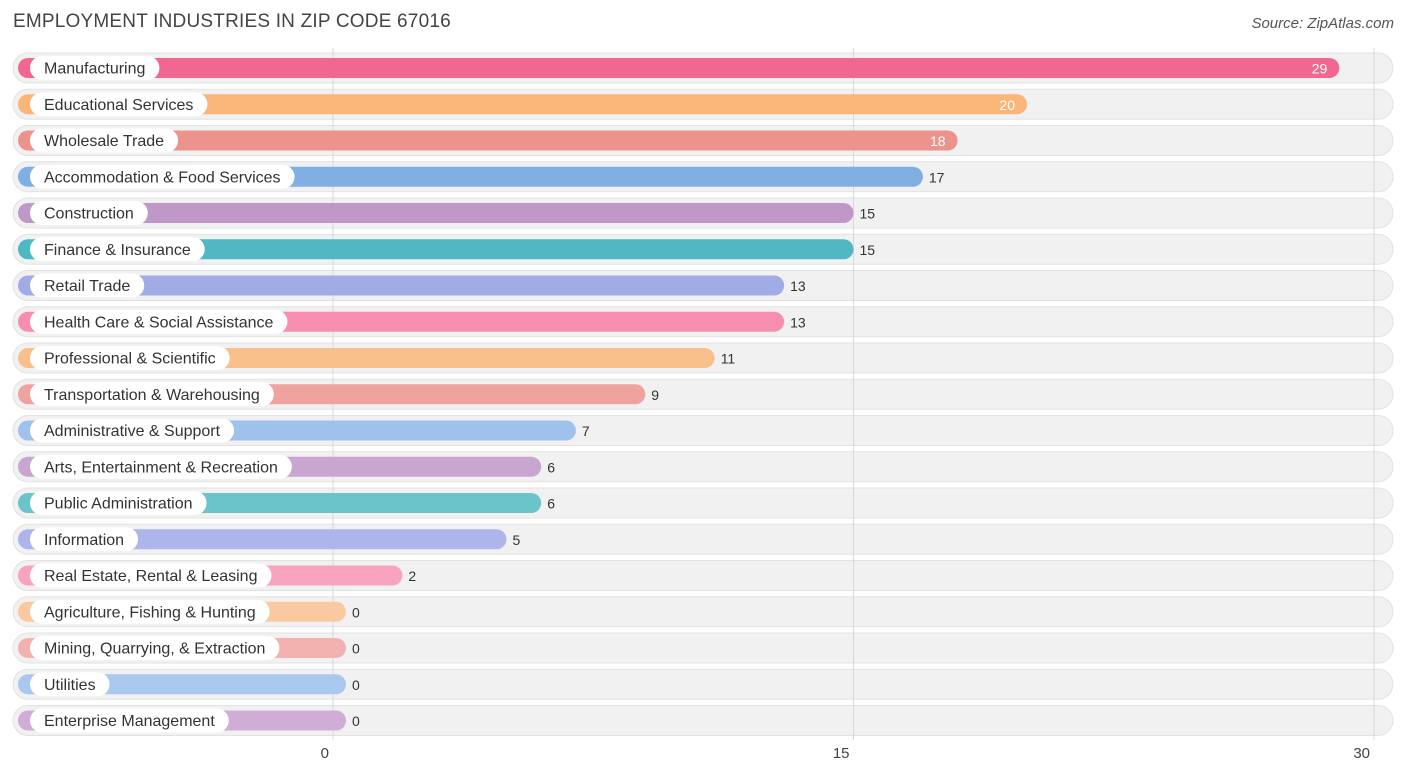  What do you see at coordinates (1007, 105) in the screenshot?
I see `value-label: 20` at bounding box center [1007, 105].